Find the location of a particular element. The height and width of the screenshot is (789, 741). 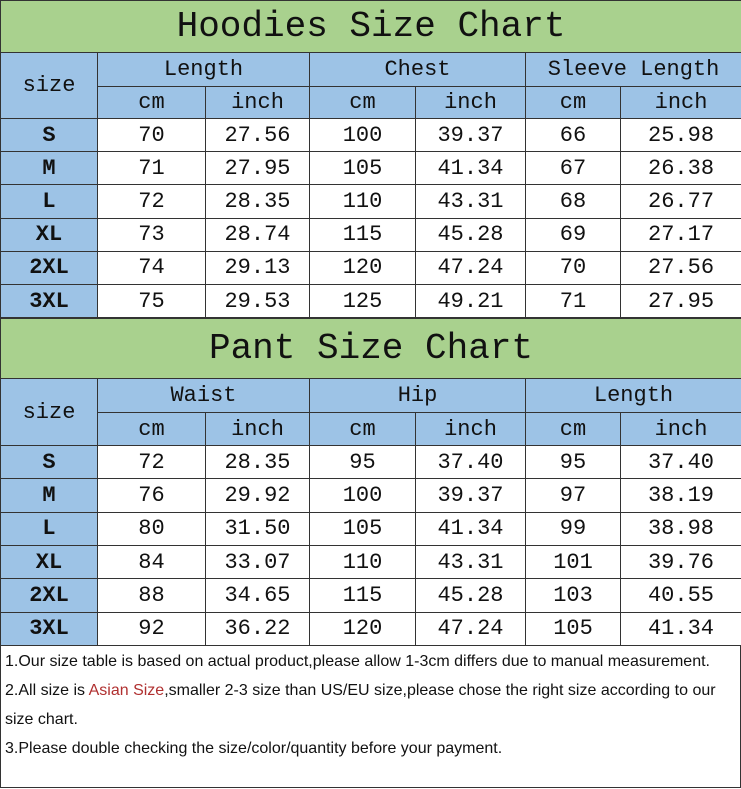

value-cell: 115 is located at coordinates (362, 595).